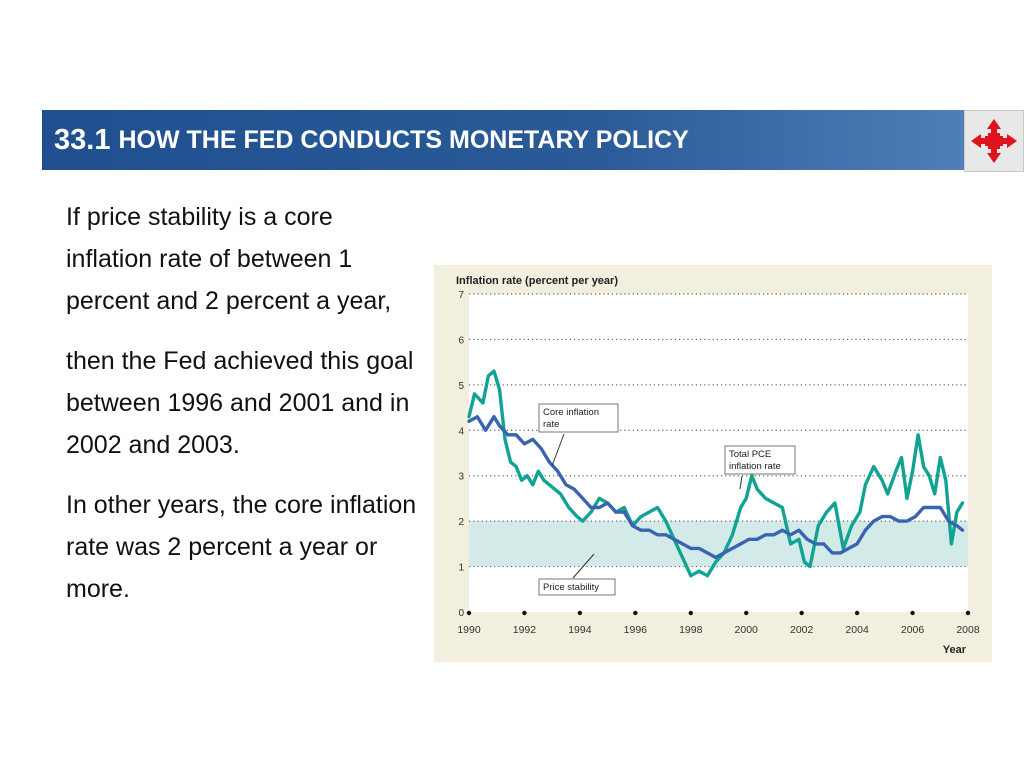 The image size is (1024, 768). I want to click on navigation-button, so click(994, 141).